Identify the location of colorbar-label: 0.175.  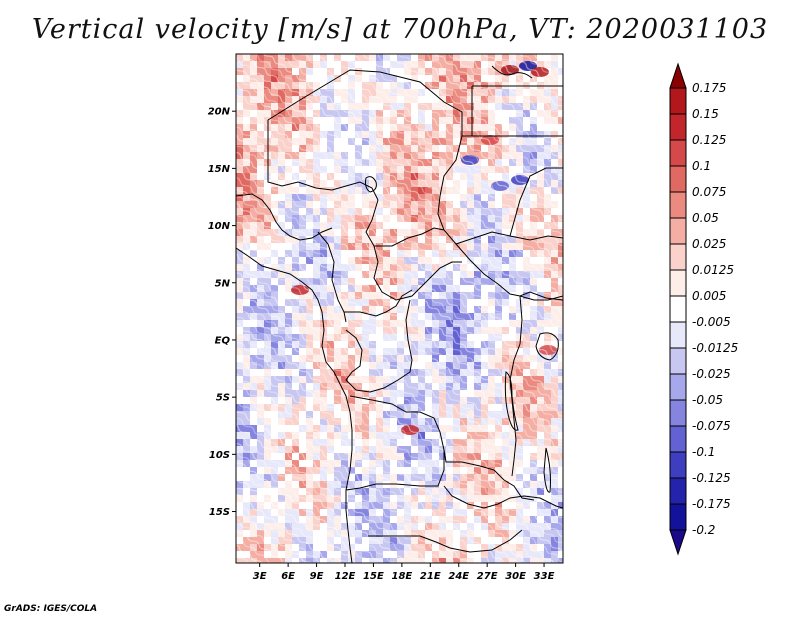
(709, 88).